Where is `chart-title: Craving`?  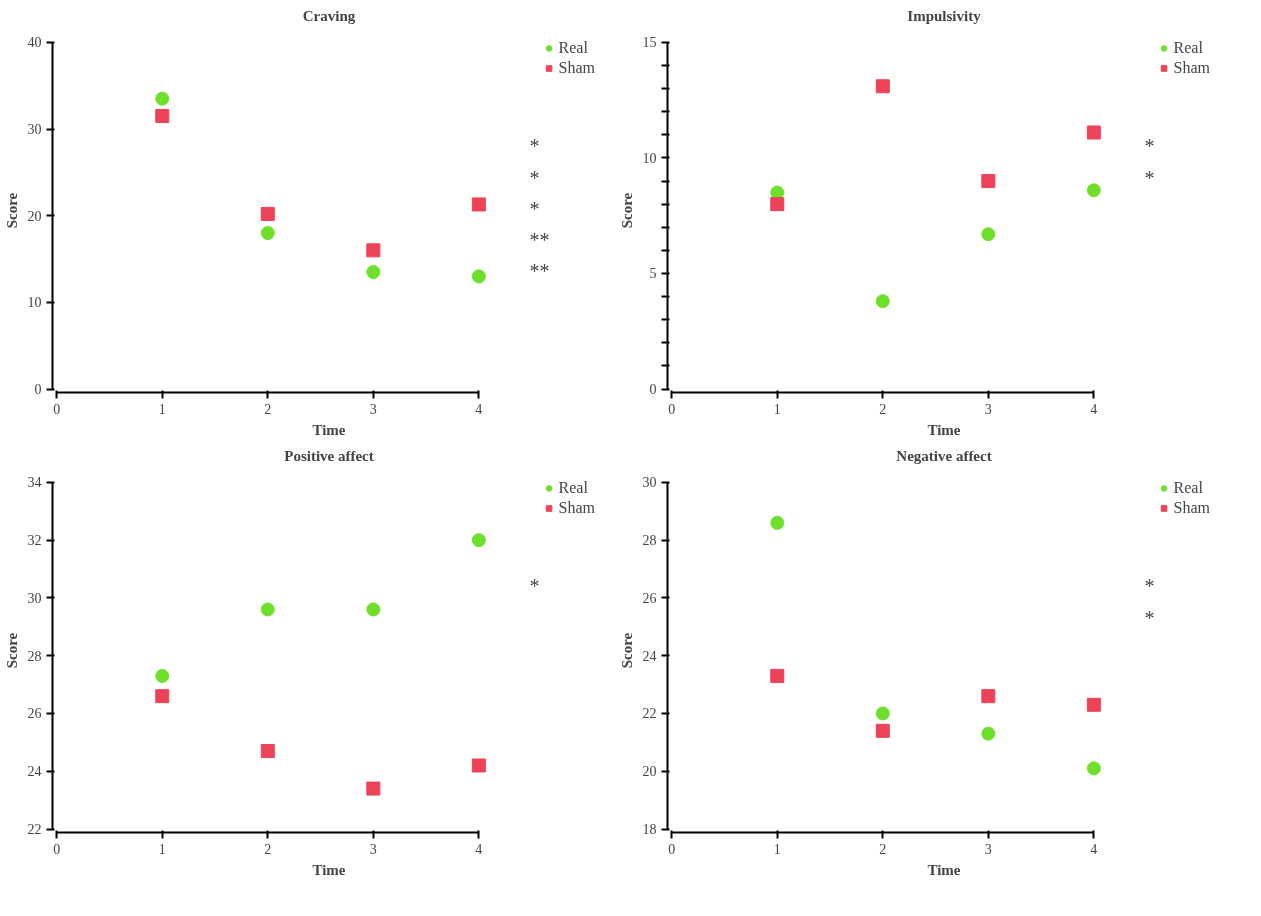
chart-title: Craving is located at coordinates (329, 15).